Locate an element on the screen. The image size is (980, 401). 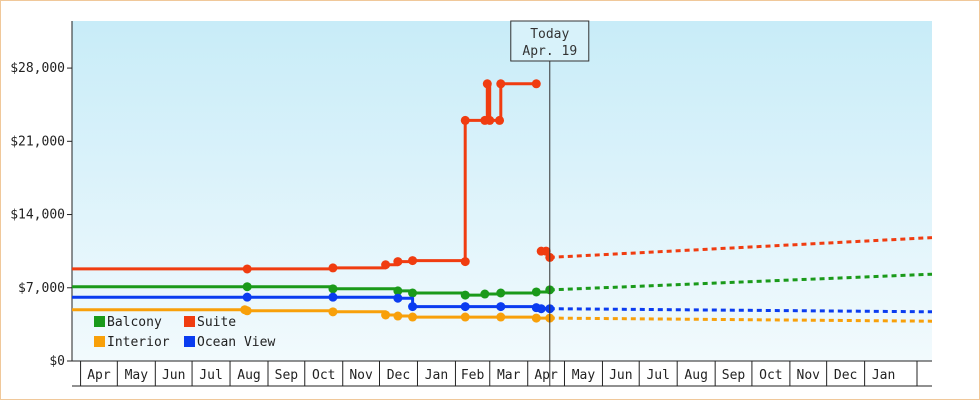
legend-label-suite: Suite is located at coordinates (216, 322).